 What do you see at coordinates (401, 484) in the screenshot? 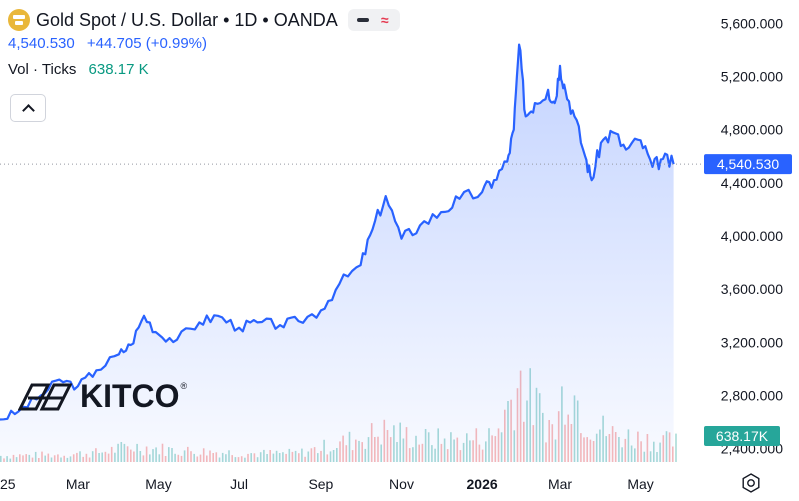
I see `x-tick-label: Nov` at bounding box center [401, 484].